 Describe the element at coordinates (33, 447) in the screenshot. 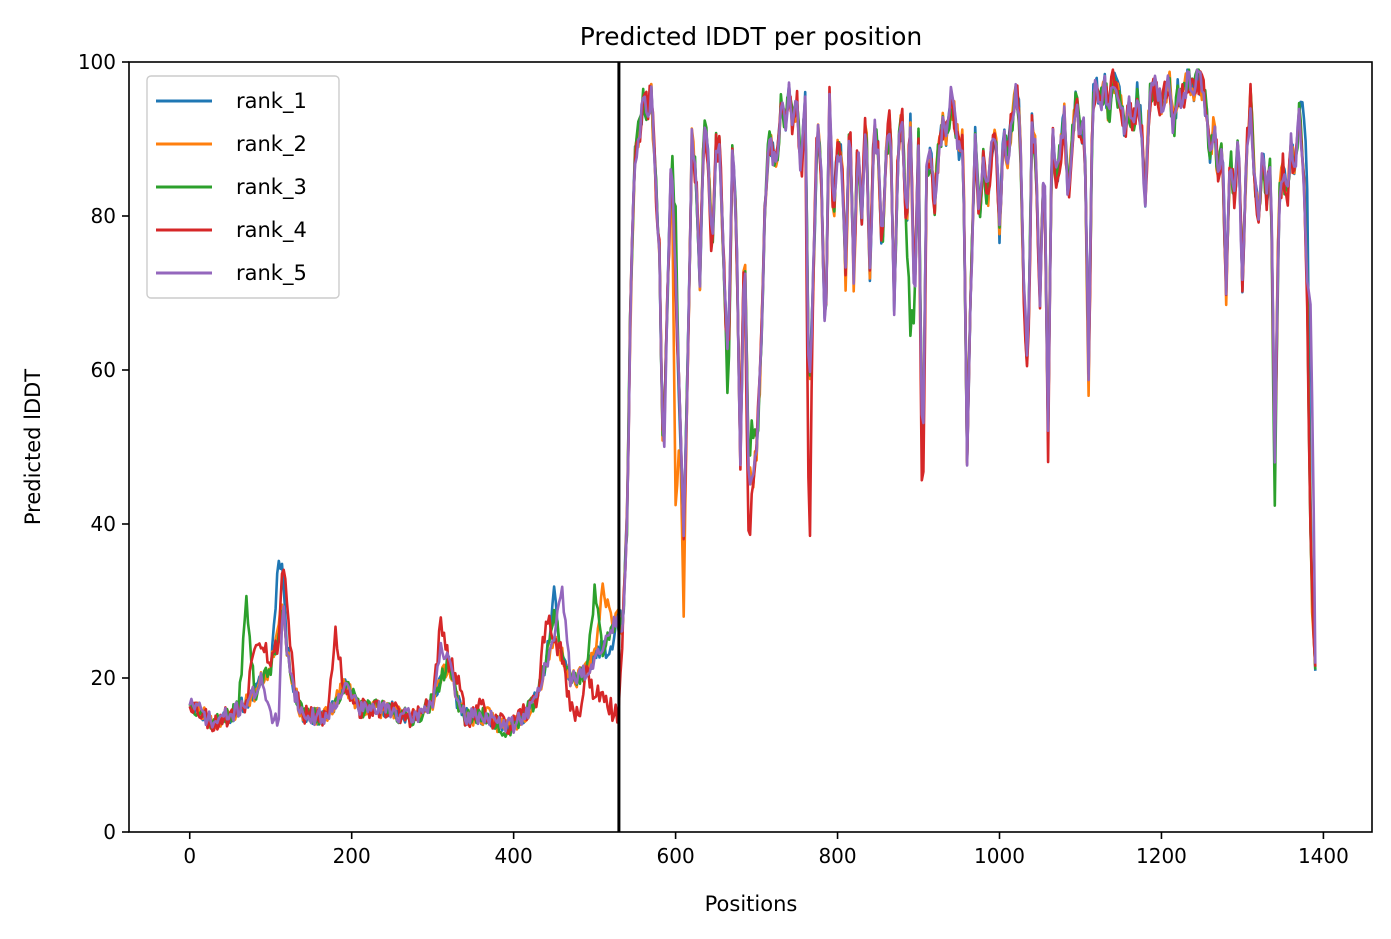

I see `y-axis-label: Predicted lDDT` at that location.